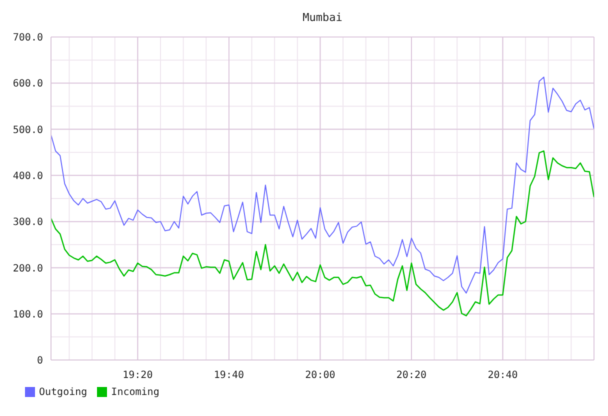 The image size is (608, 416). I want to click on y-tick-label: 700.0, so click(27, 38).